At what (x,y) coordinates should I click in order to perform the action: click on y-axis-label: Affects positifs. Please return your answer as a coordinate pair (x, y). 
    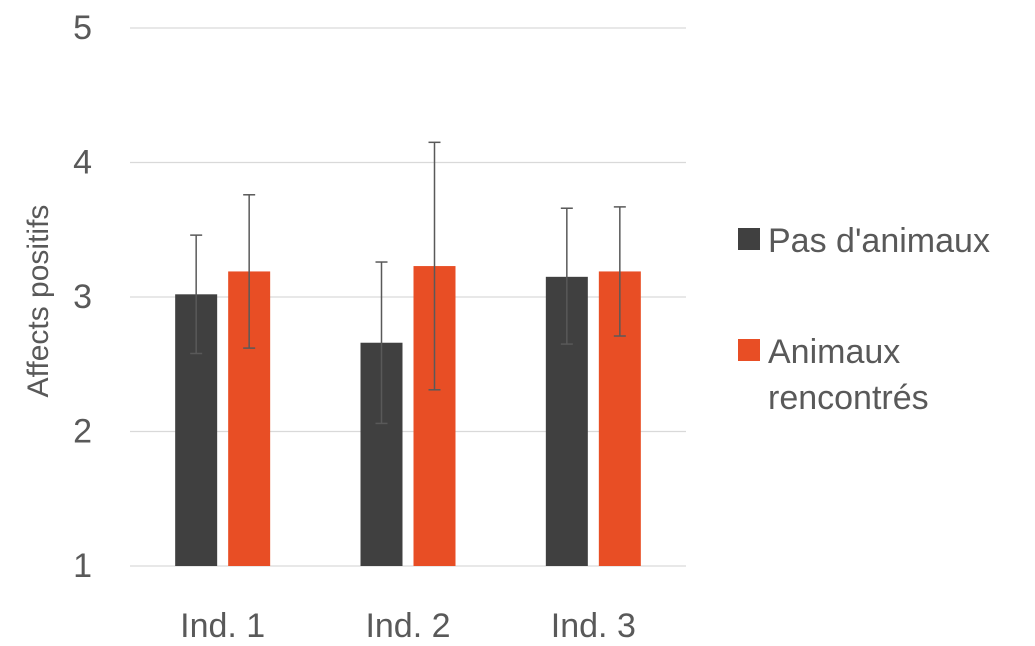
    Looking at the image, I should click on (38, 301).